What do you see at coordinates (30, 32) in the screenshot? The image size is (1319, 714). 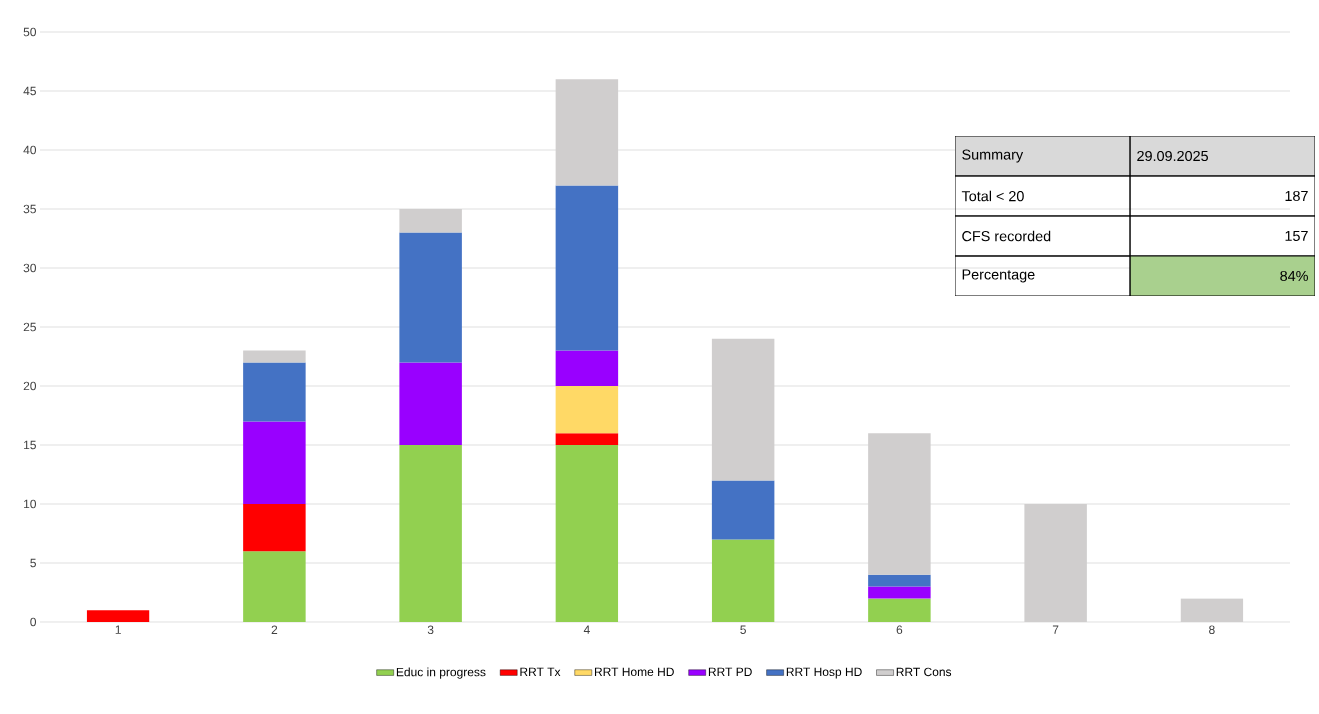 I see `y-tick-label: 50` at bounding box center [30, 32].